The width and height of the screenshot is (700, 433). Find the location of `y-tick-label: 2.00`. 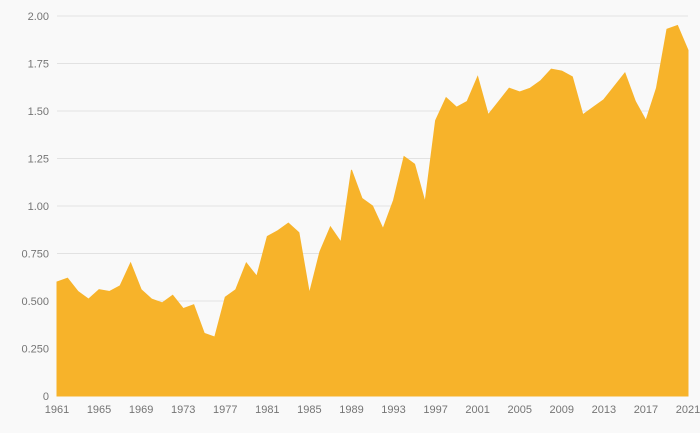

y-tick-label: 2.00 is located at coordinates (38, 17).